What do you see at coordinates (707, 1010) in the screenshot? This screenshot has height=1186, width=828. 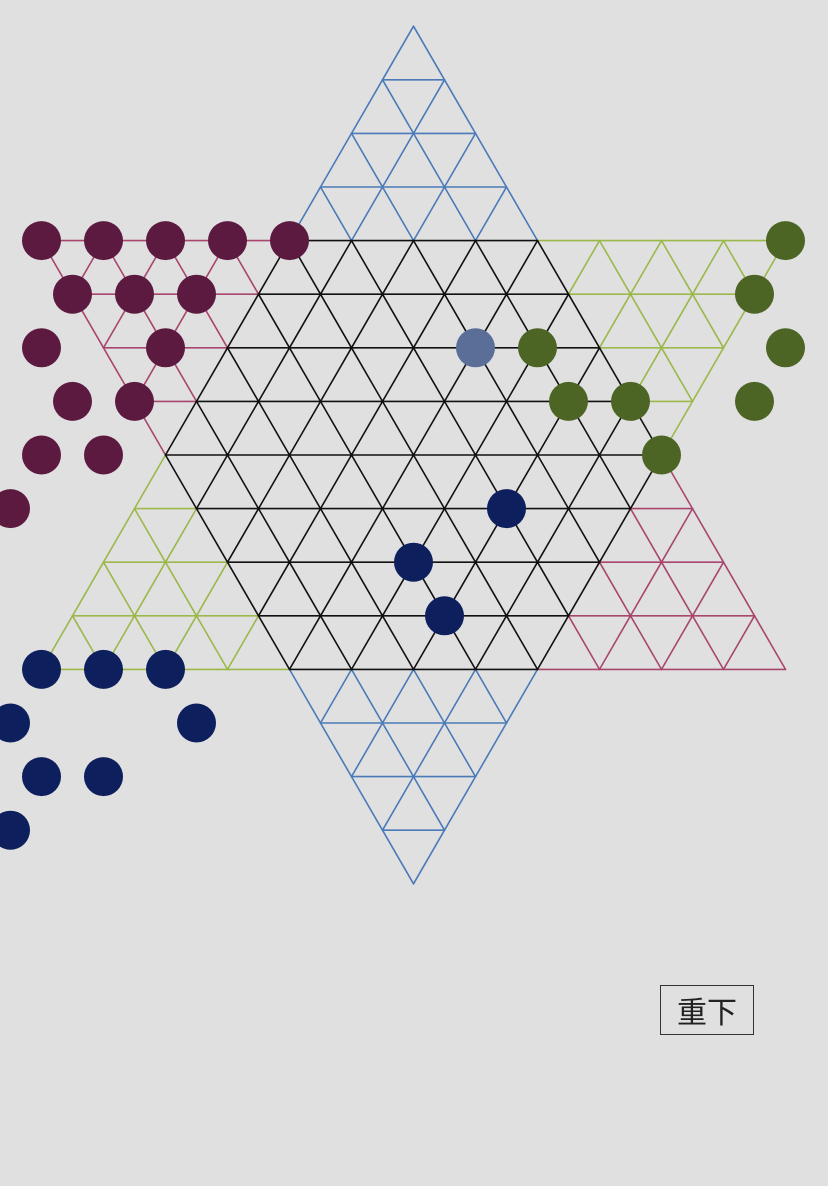 I see `reset-button: 重下` at bounding box center [707, 1010].